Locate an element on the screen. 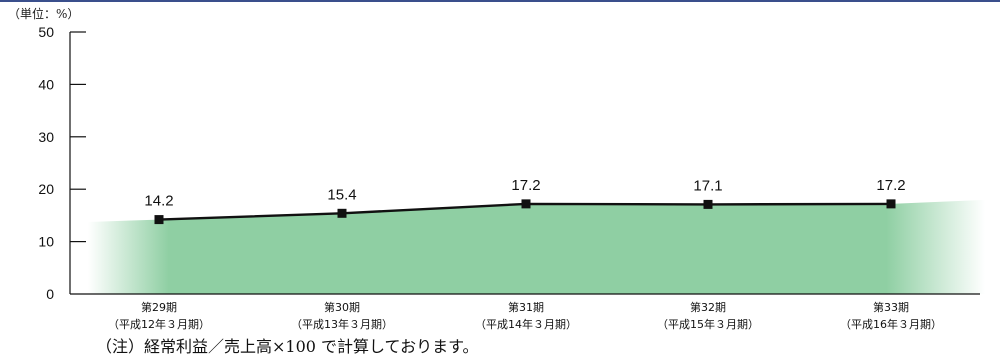 This screenshot has height=358, width=1000. x-tick-fiscal: （平成14年３月期） is located at coordinates (526, 324).